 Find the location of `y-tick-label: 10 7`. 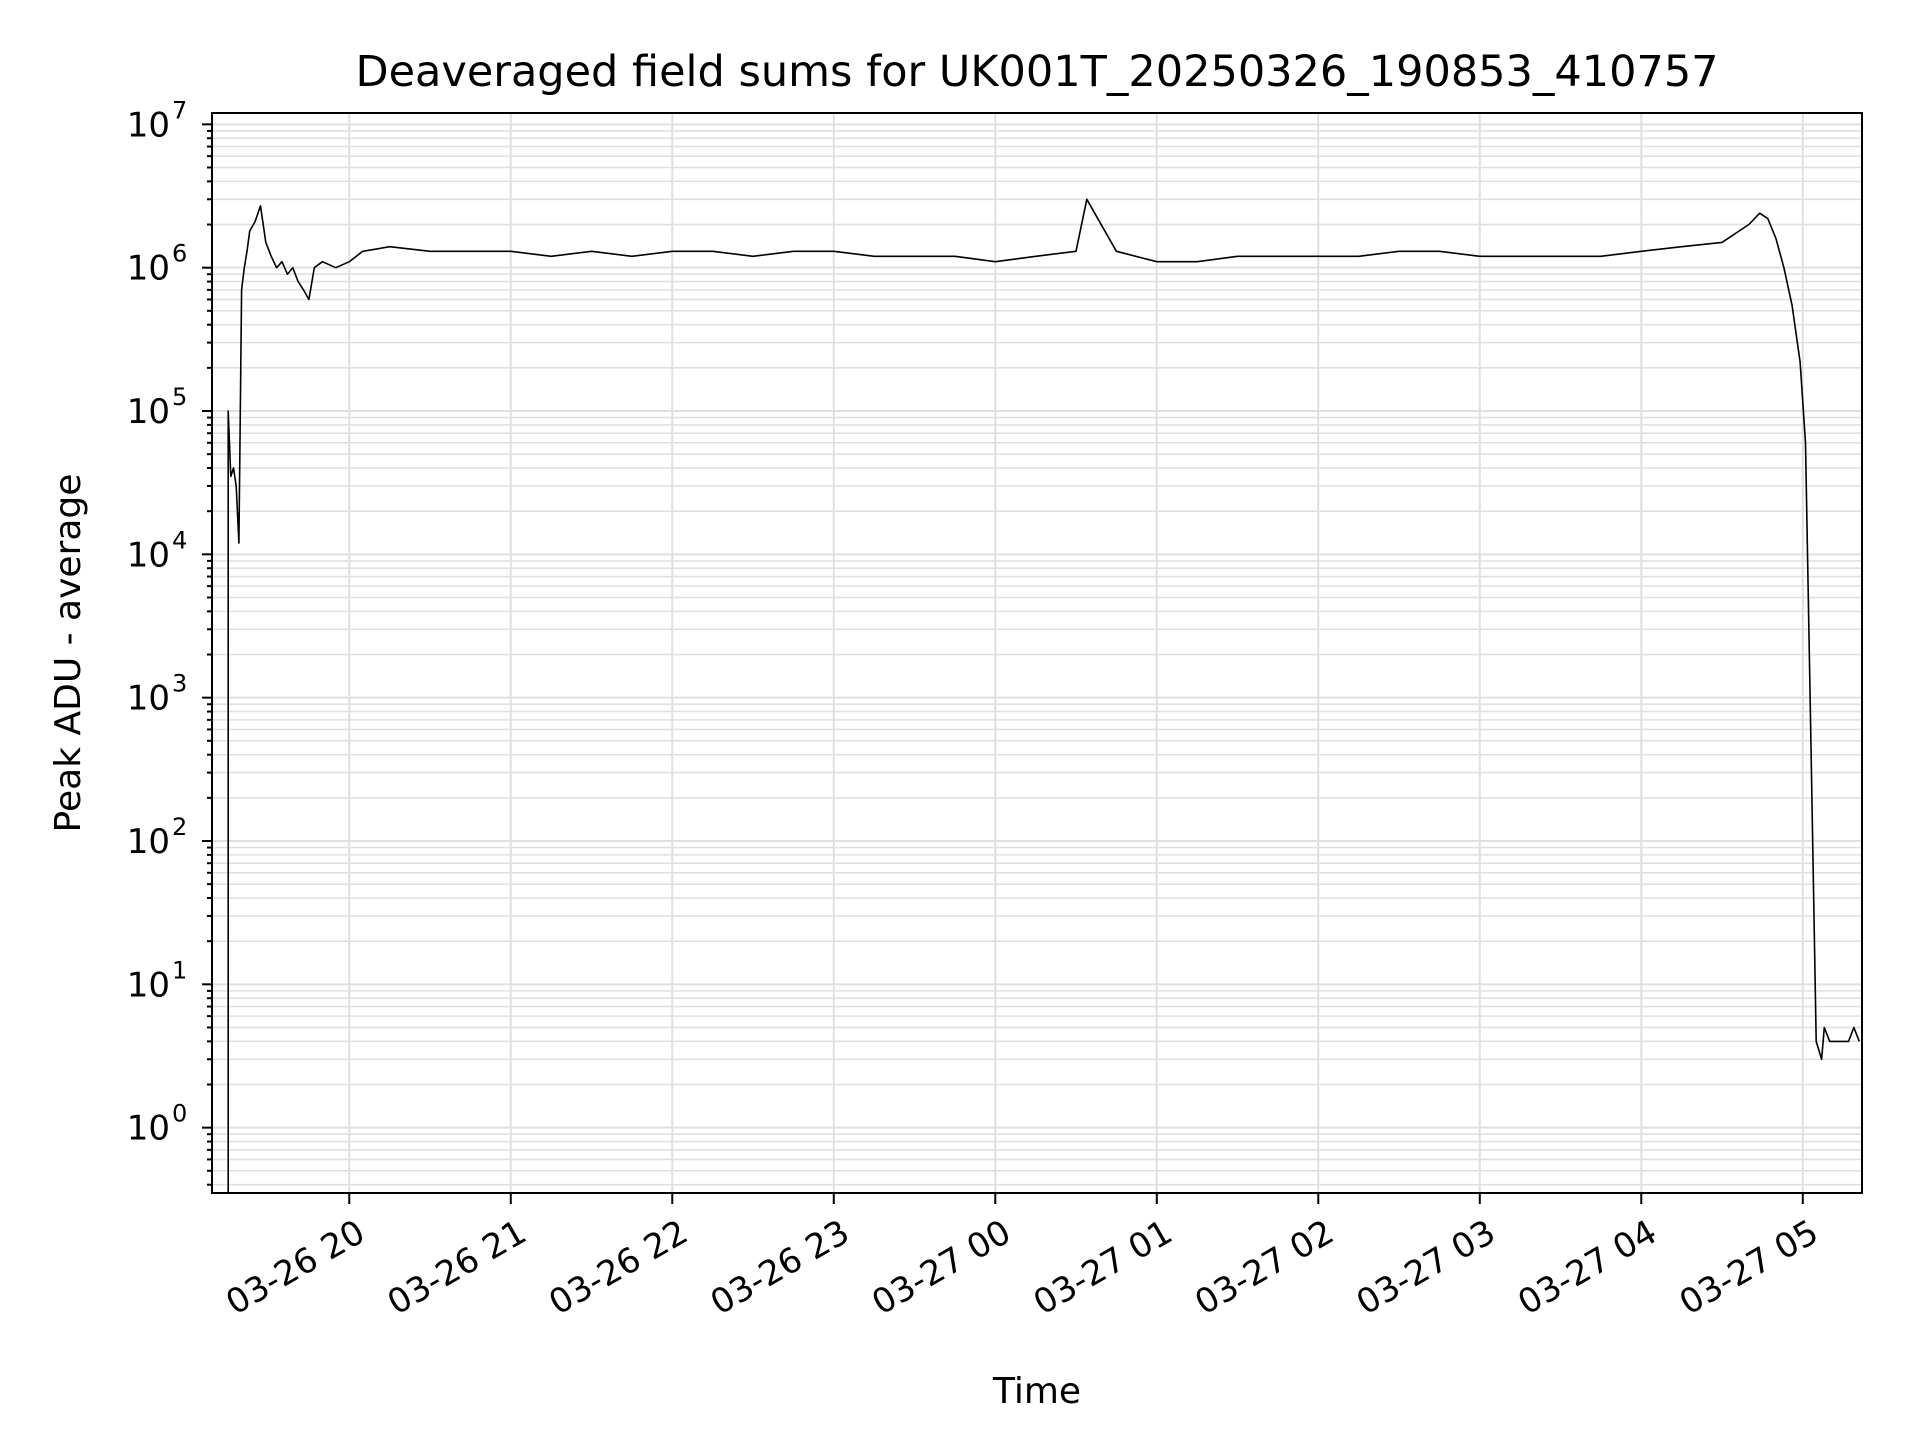

y-tick-label: 10 7 is located at coordinates (157, 120).